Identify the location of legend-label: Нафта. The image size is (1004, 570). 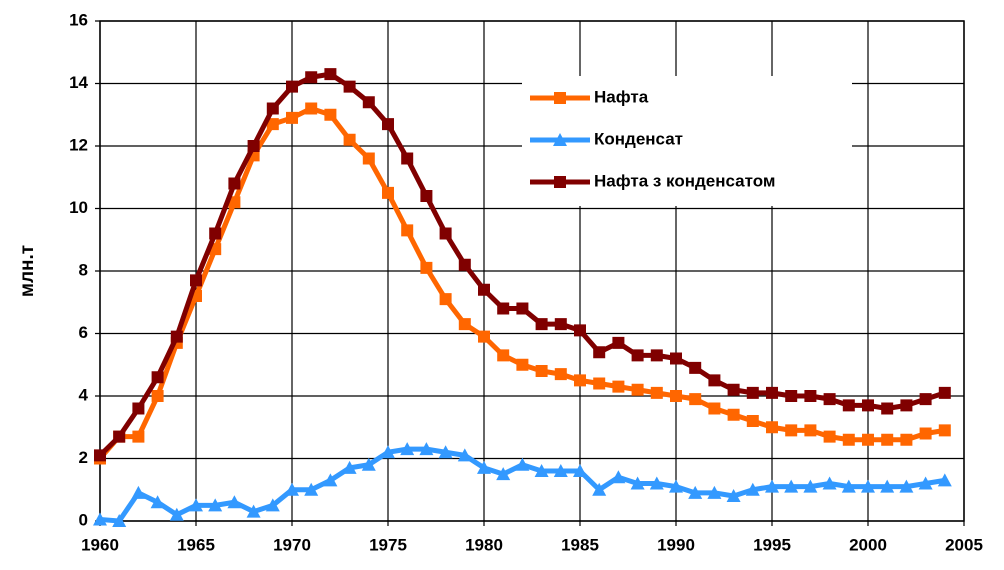
(621, 96).